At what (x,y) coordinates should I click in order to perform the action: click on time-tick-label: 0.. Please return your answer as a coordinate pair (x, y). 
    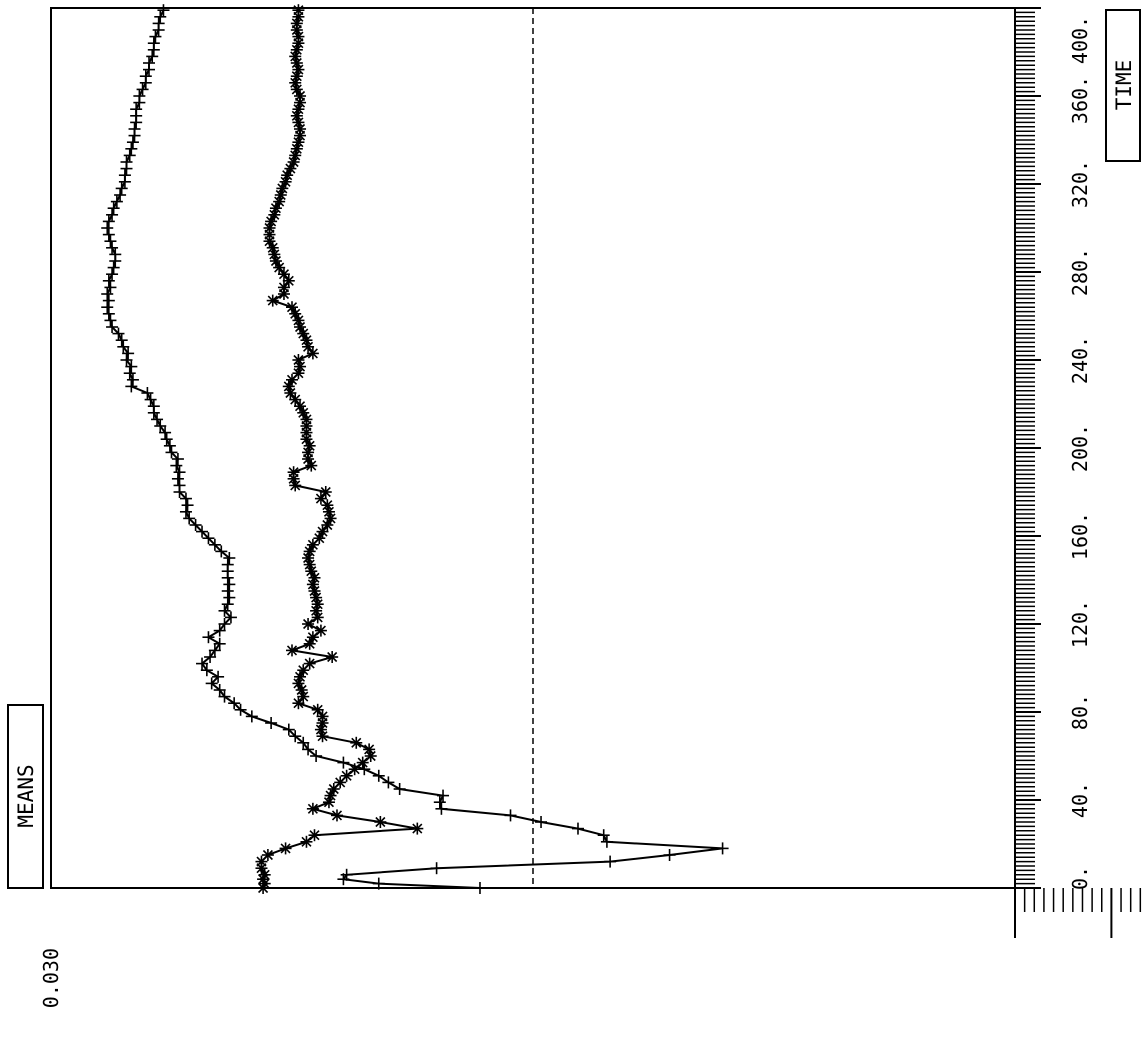
    Looking at the image, I should click on (1080, 878).